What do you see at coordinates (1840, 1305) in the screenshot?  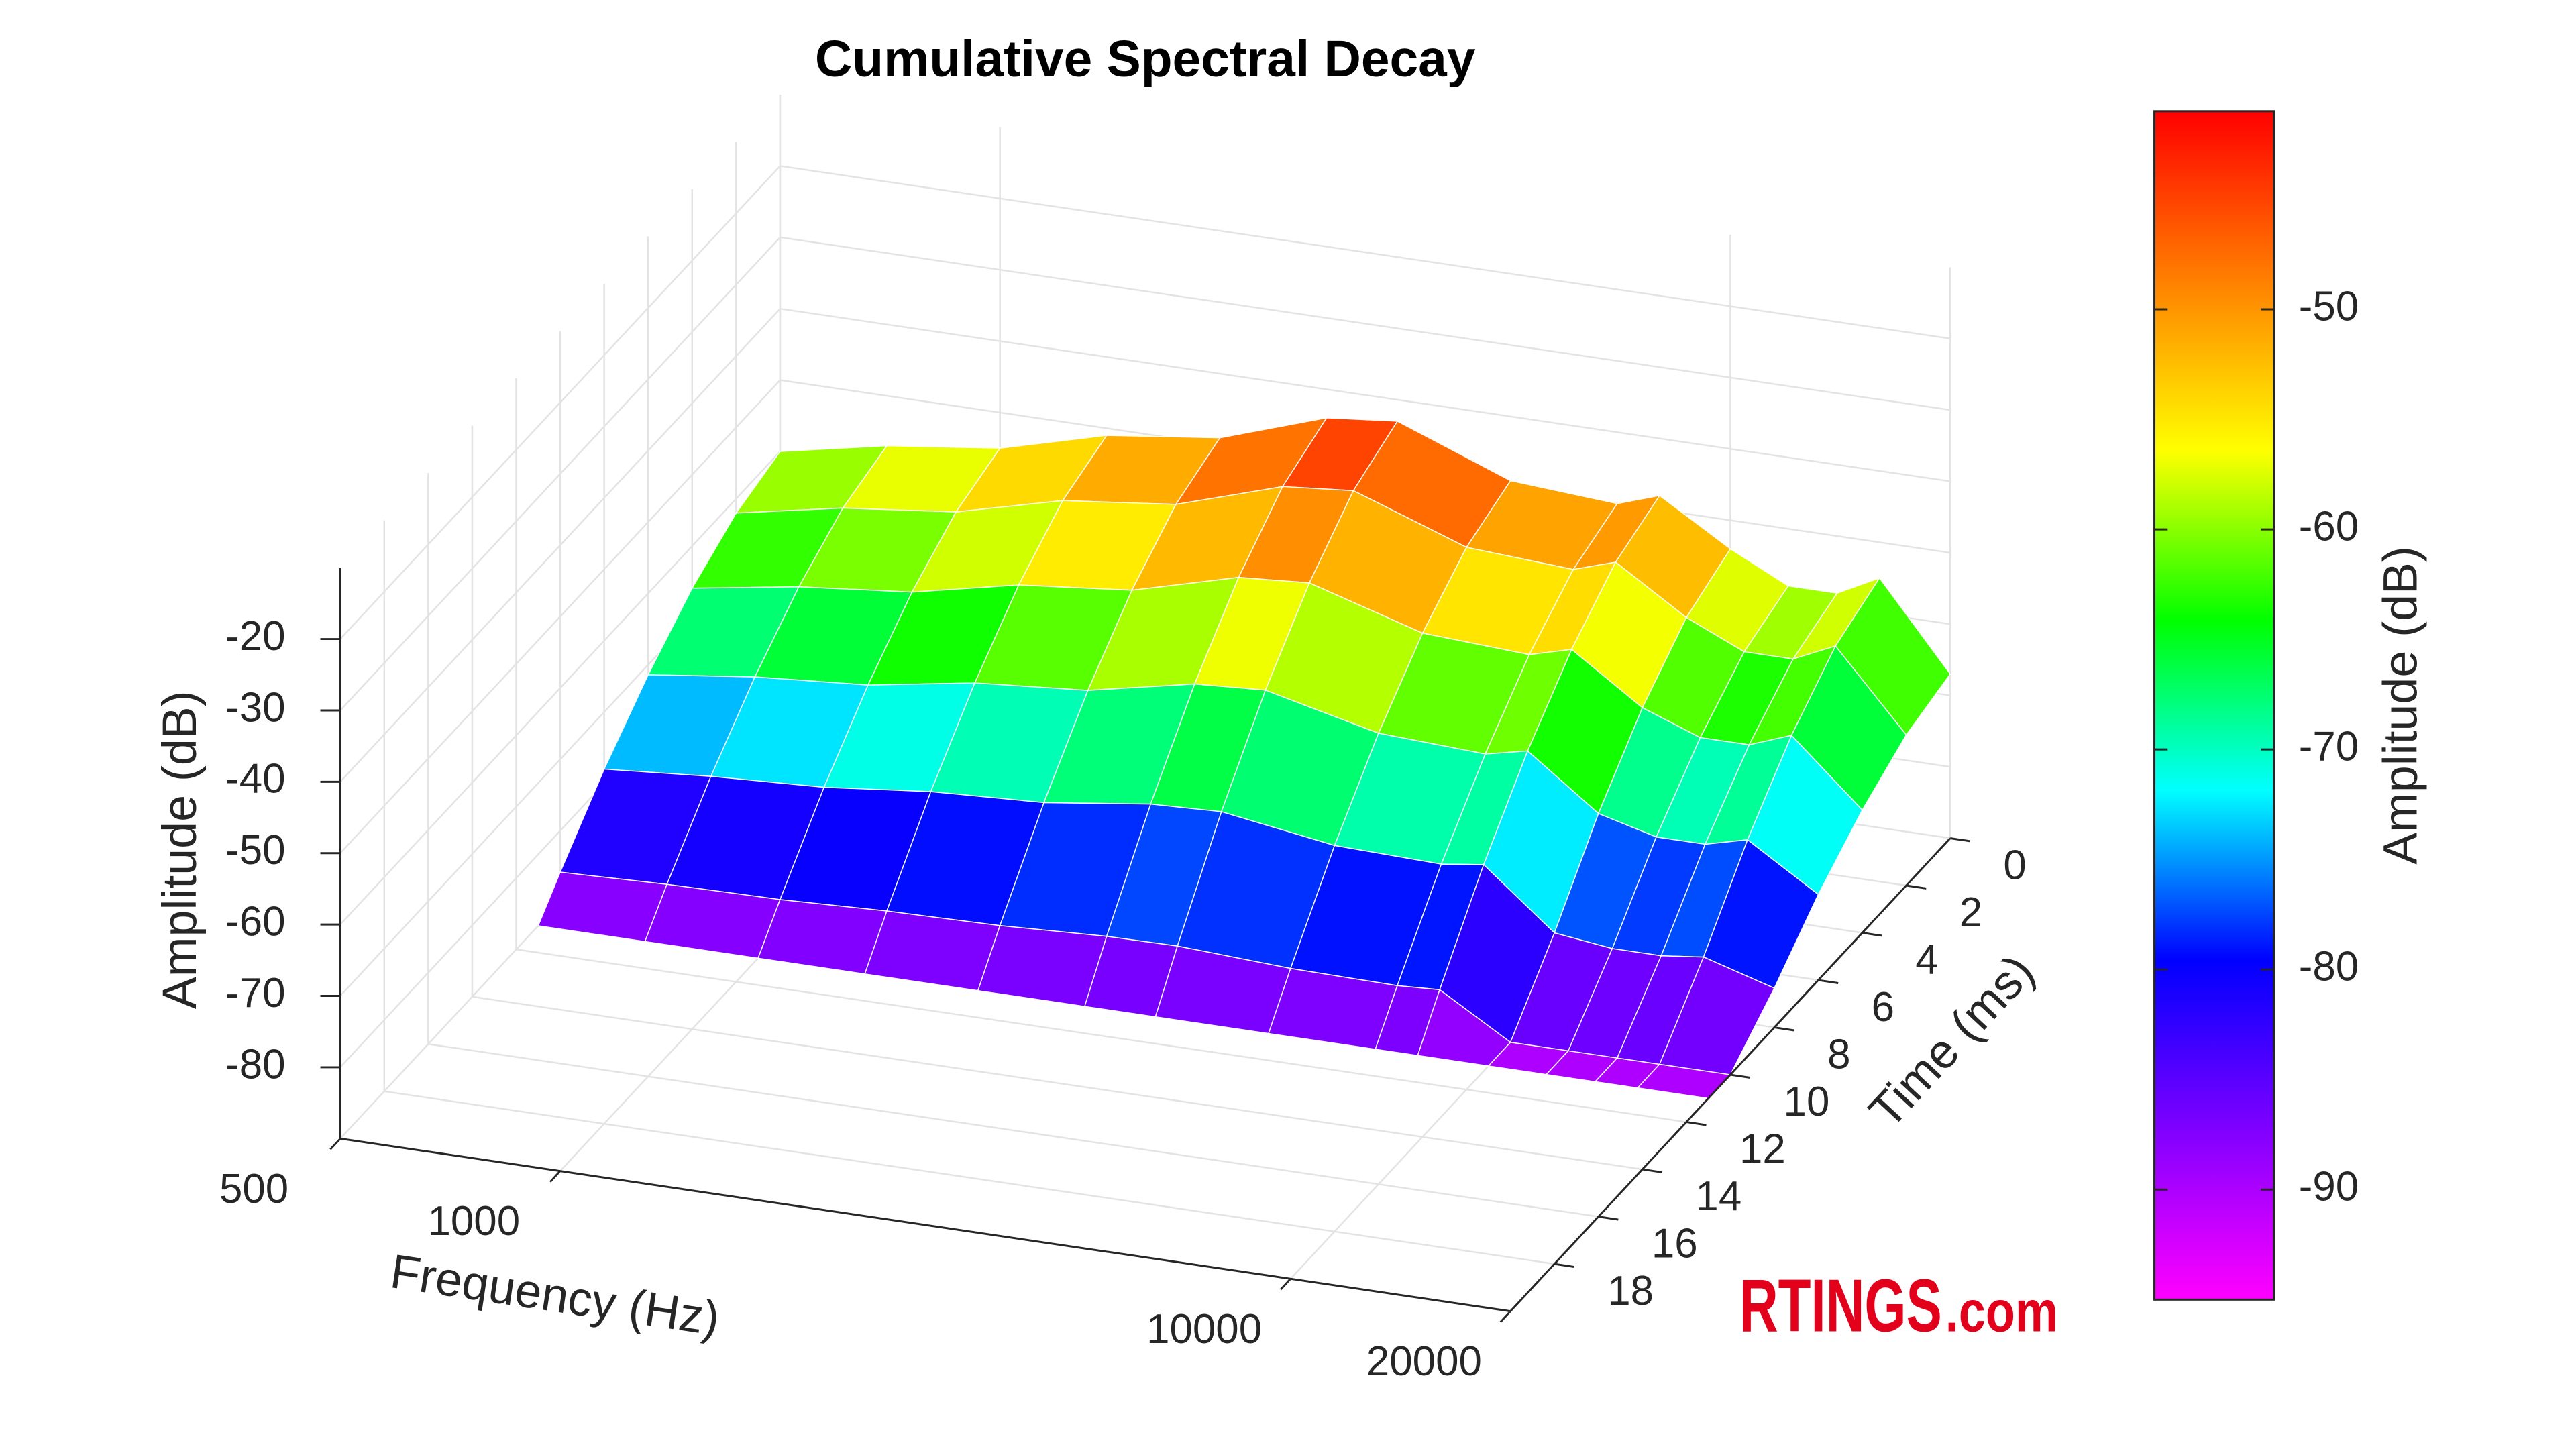 I see `watermark-brand: RTINGS` at bounding box center [1840, 1305].